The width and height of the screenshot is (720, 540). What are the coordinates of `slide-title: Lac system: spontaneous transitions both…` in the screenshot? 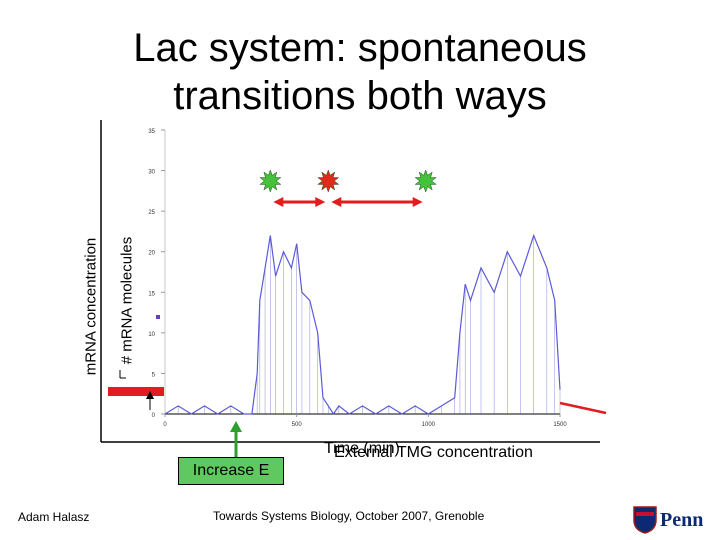 It's located at (360, 72).